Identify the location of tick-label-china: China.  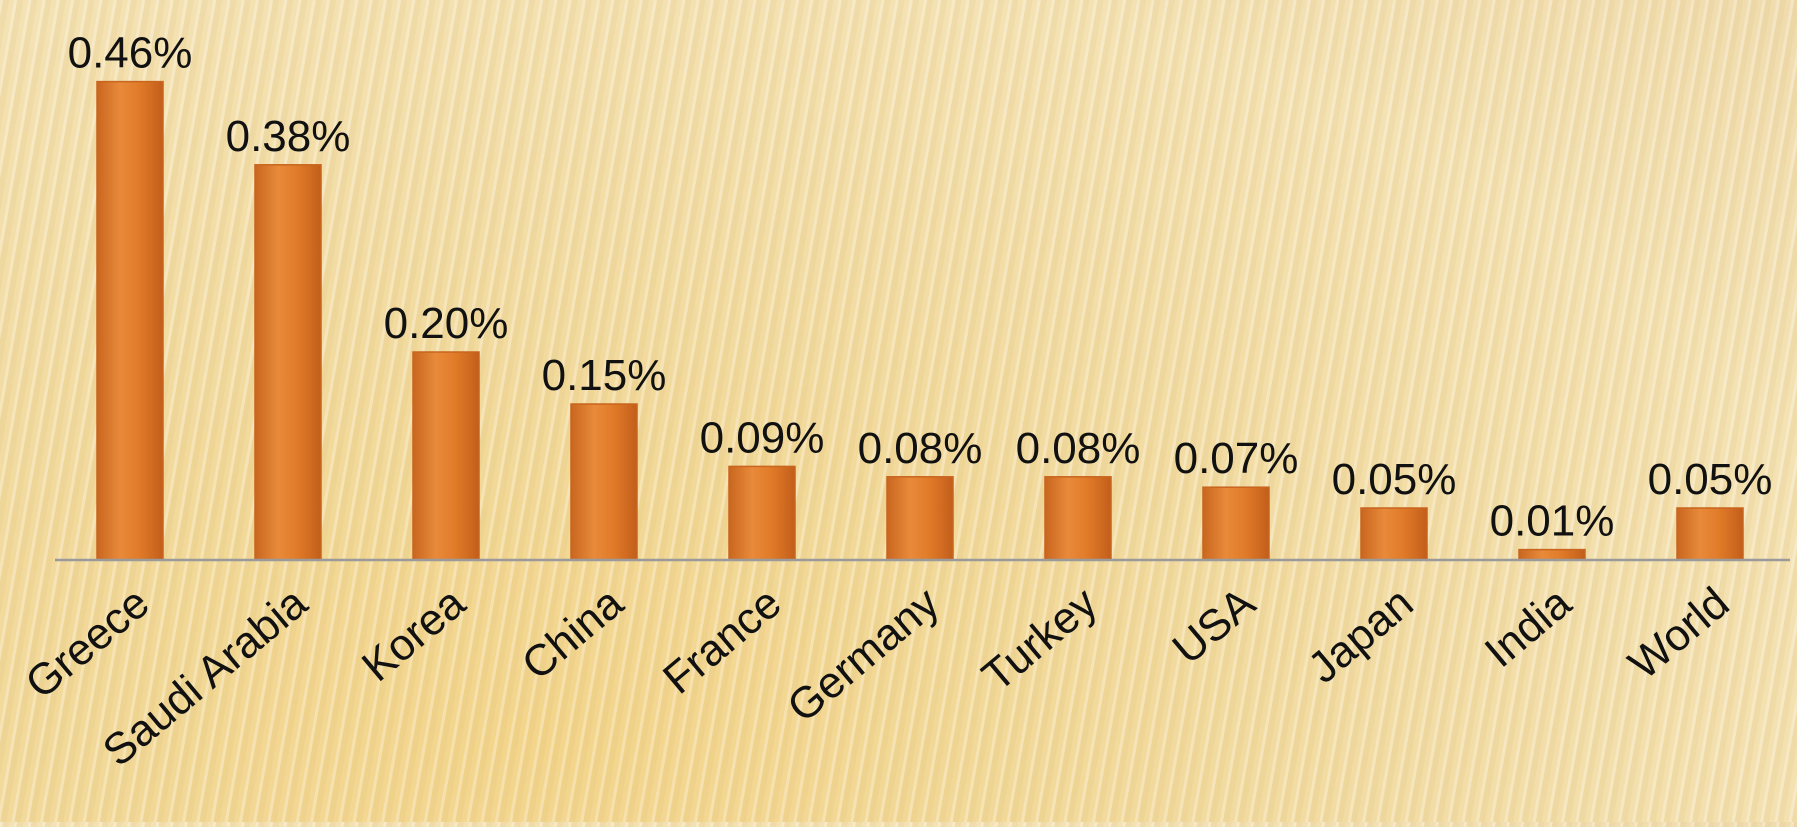
(573, 634).